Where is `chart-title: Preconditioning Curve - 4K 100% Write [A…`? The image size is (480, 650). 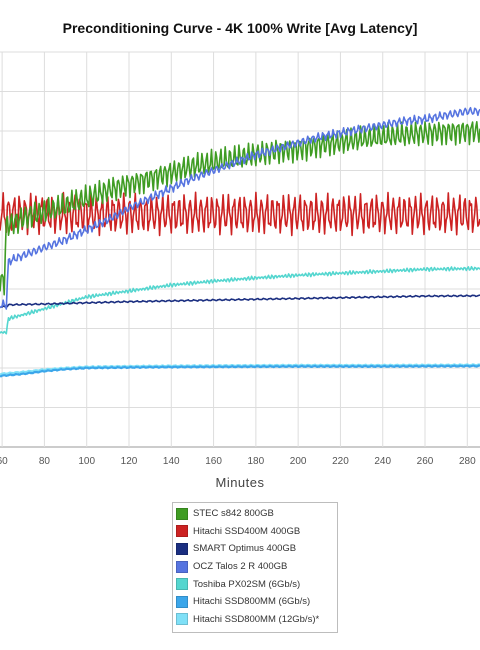 chart-title: Preconditioning Curve - 4K 100% Write [A… is located at coordinates (240, 28).